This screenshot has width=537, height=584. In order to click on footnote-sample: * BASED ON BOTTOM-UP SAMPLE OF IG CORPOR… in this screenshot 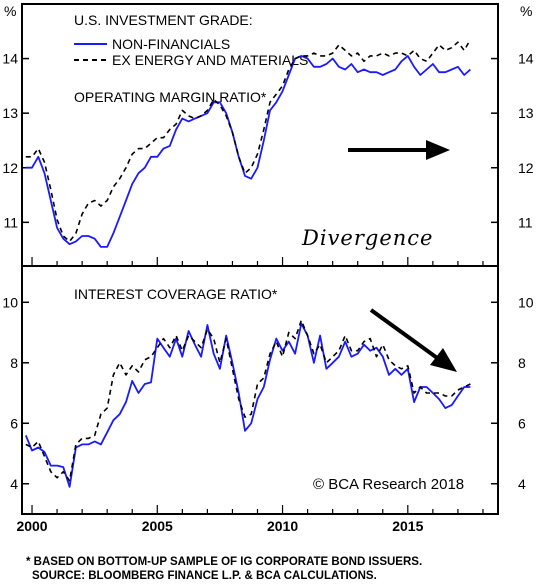, I will do `click(224, 562)`.